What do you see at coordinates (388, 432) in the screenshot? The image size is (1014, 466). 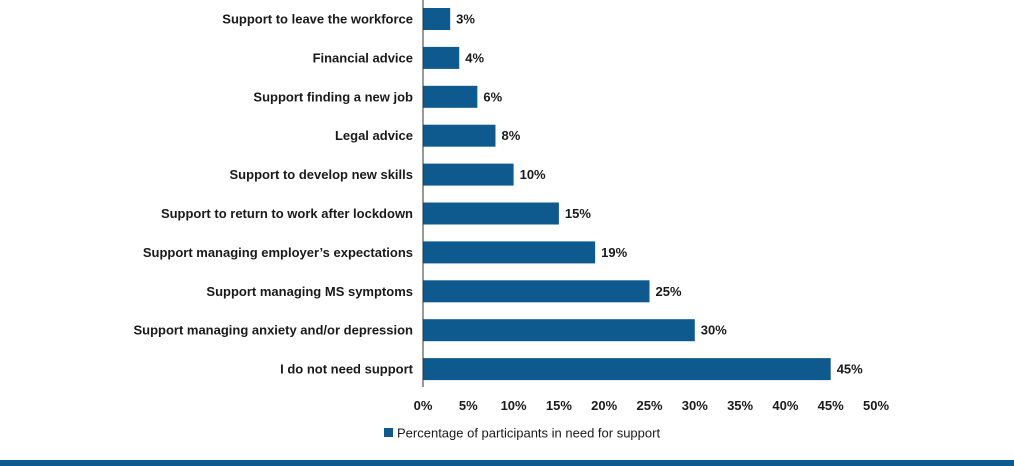 I see `legend-swatch` at bounding box center [388, 432].